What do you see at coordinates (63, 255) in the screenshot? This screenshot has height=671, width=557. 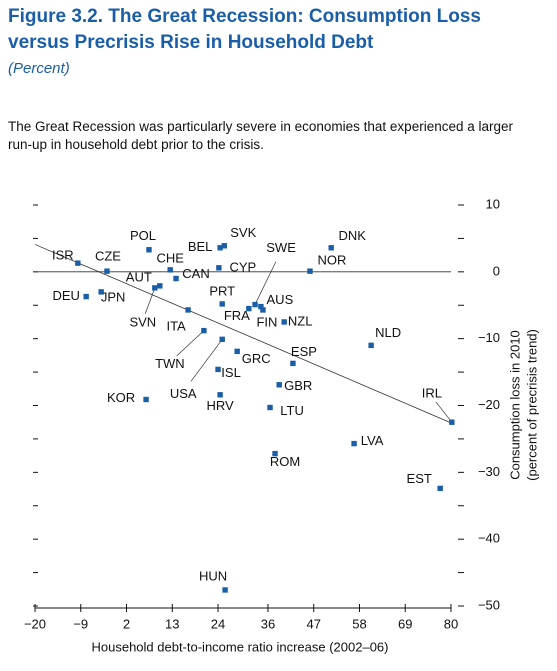 I see `point-label: ISR` at bounding box center [63, 255].